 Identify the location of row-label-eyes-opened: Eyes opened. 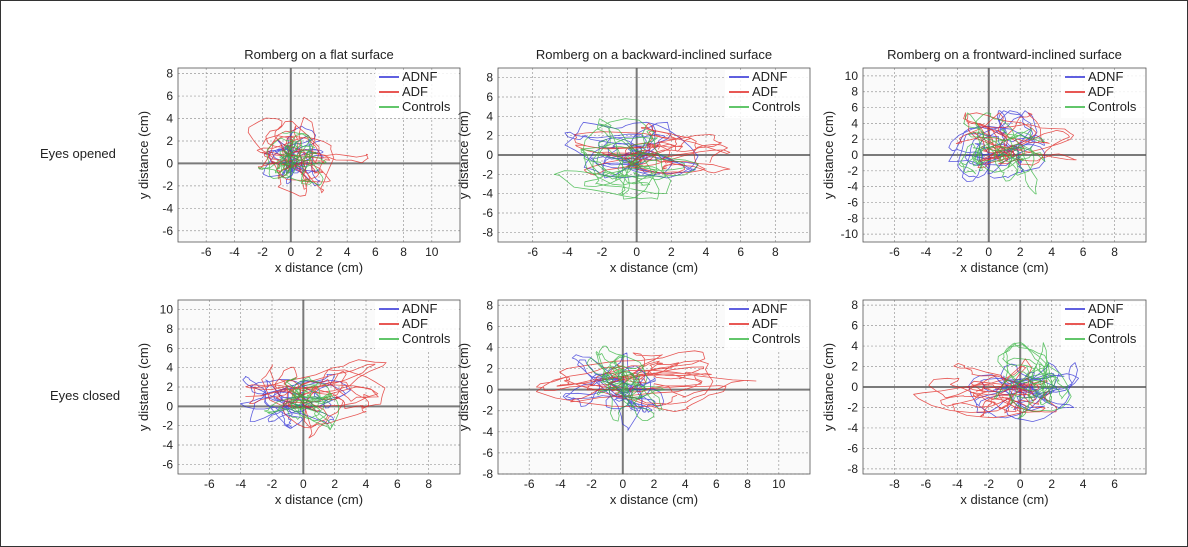
(78, 153).